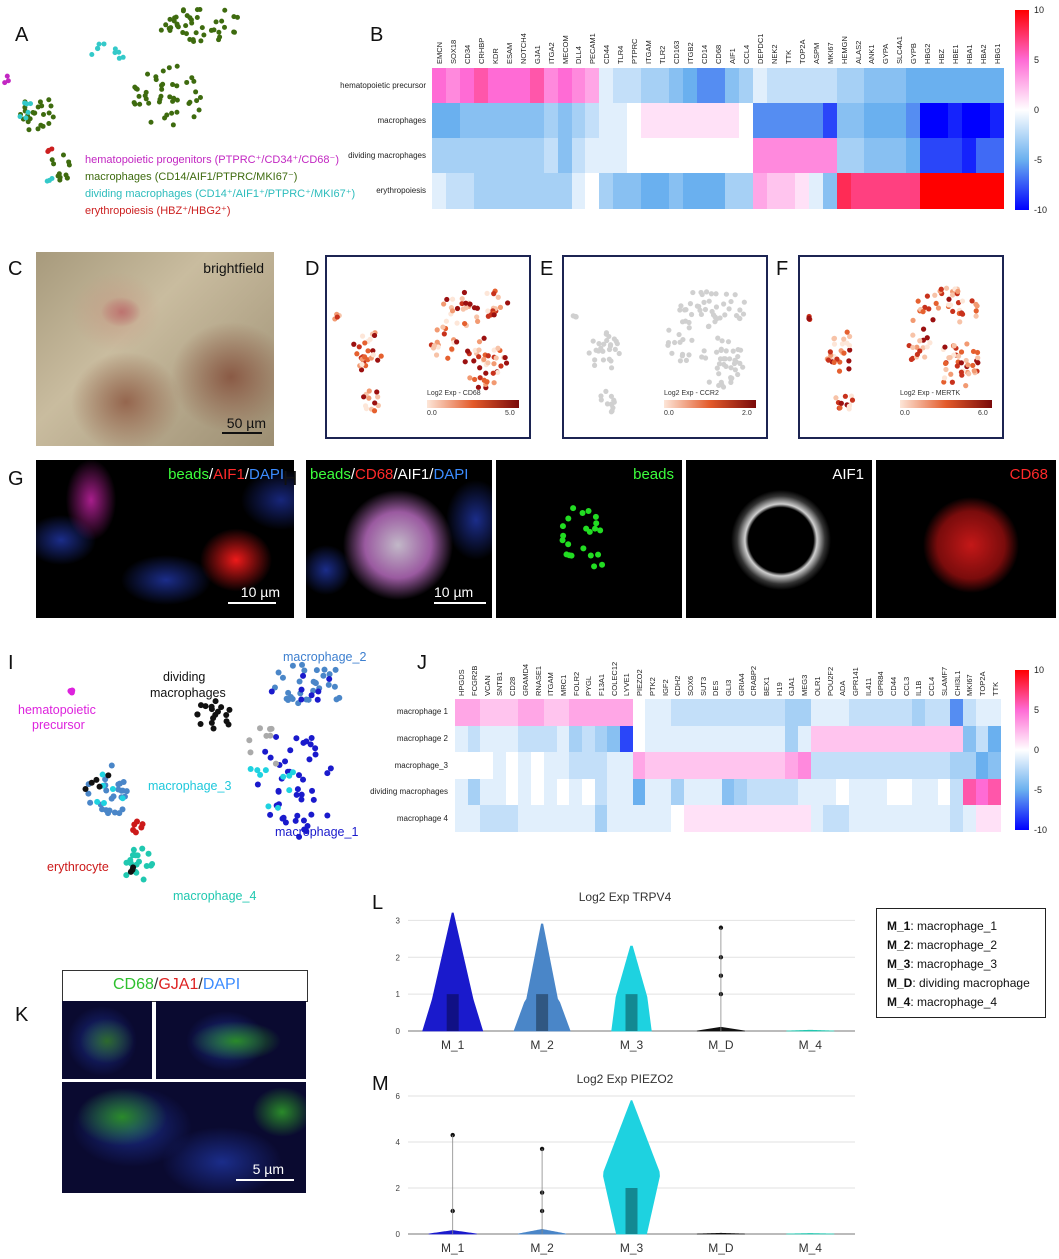  I want to click on row-label: macrophage 1, so click(422, 712).